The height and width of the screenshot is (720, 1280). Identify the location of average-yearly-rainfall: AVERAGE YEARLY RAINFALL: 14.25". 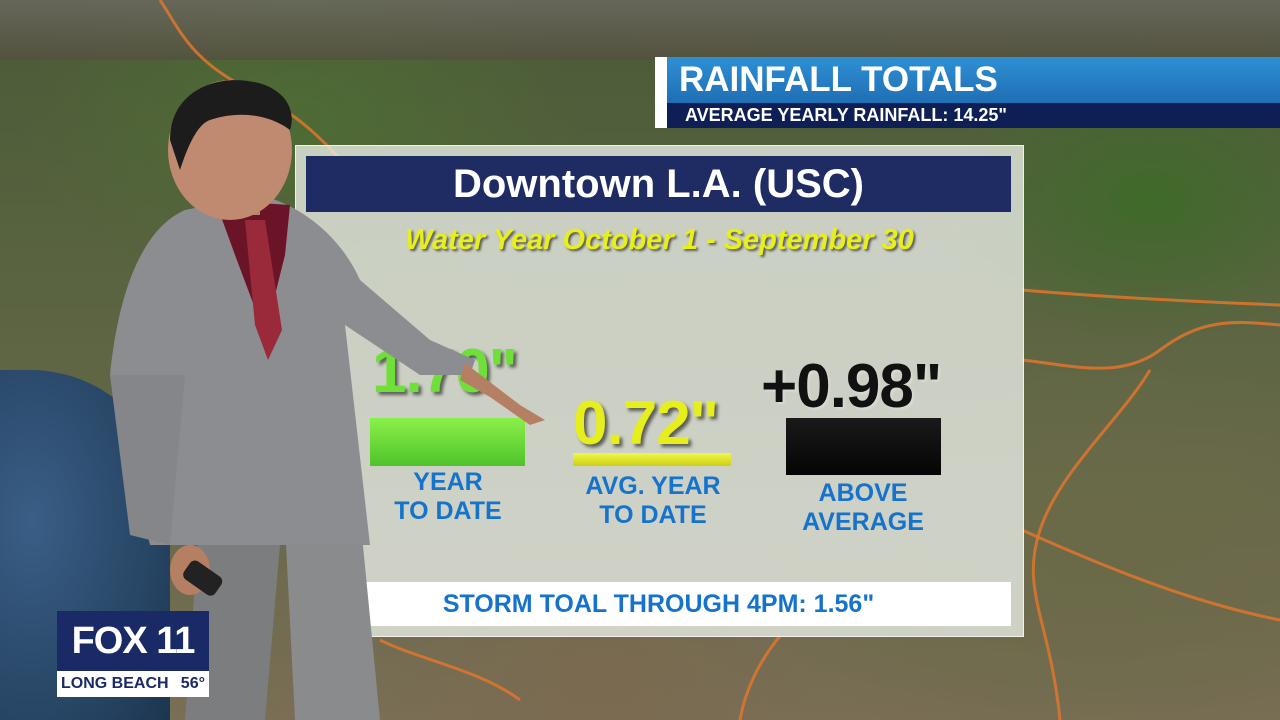
(973, 115).